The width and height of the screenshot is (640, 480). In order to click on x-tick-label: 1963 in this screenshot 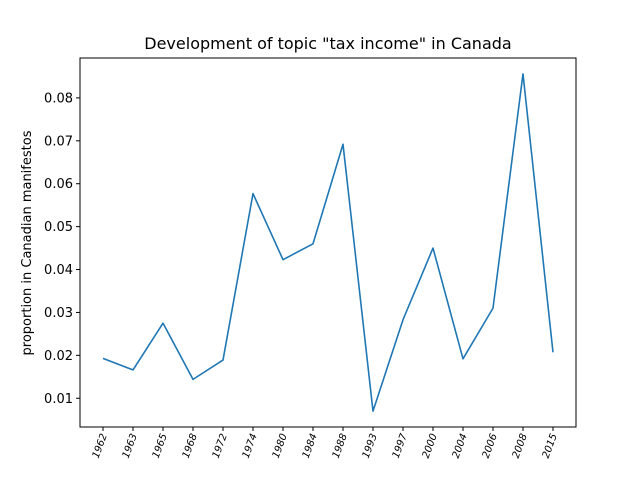, I will do `click(130, 446)`.